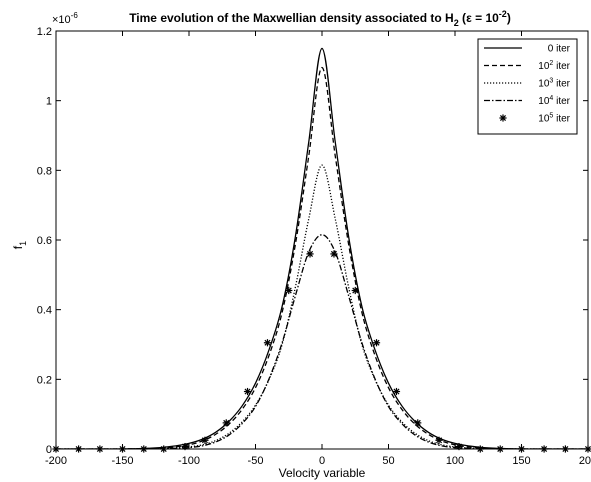  Describe the element at coordinates (44, 380) in the screenshot. I see `y-tick-label: 0.2` at that location.